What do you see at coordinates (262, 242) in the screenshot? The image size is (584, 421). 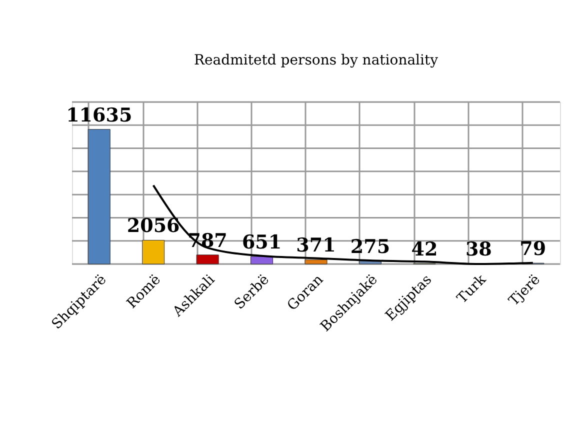 I see `data-label: 651` at bounding box center [262, 242].